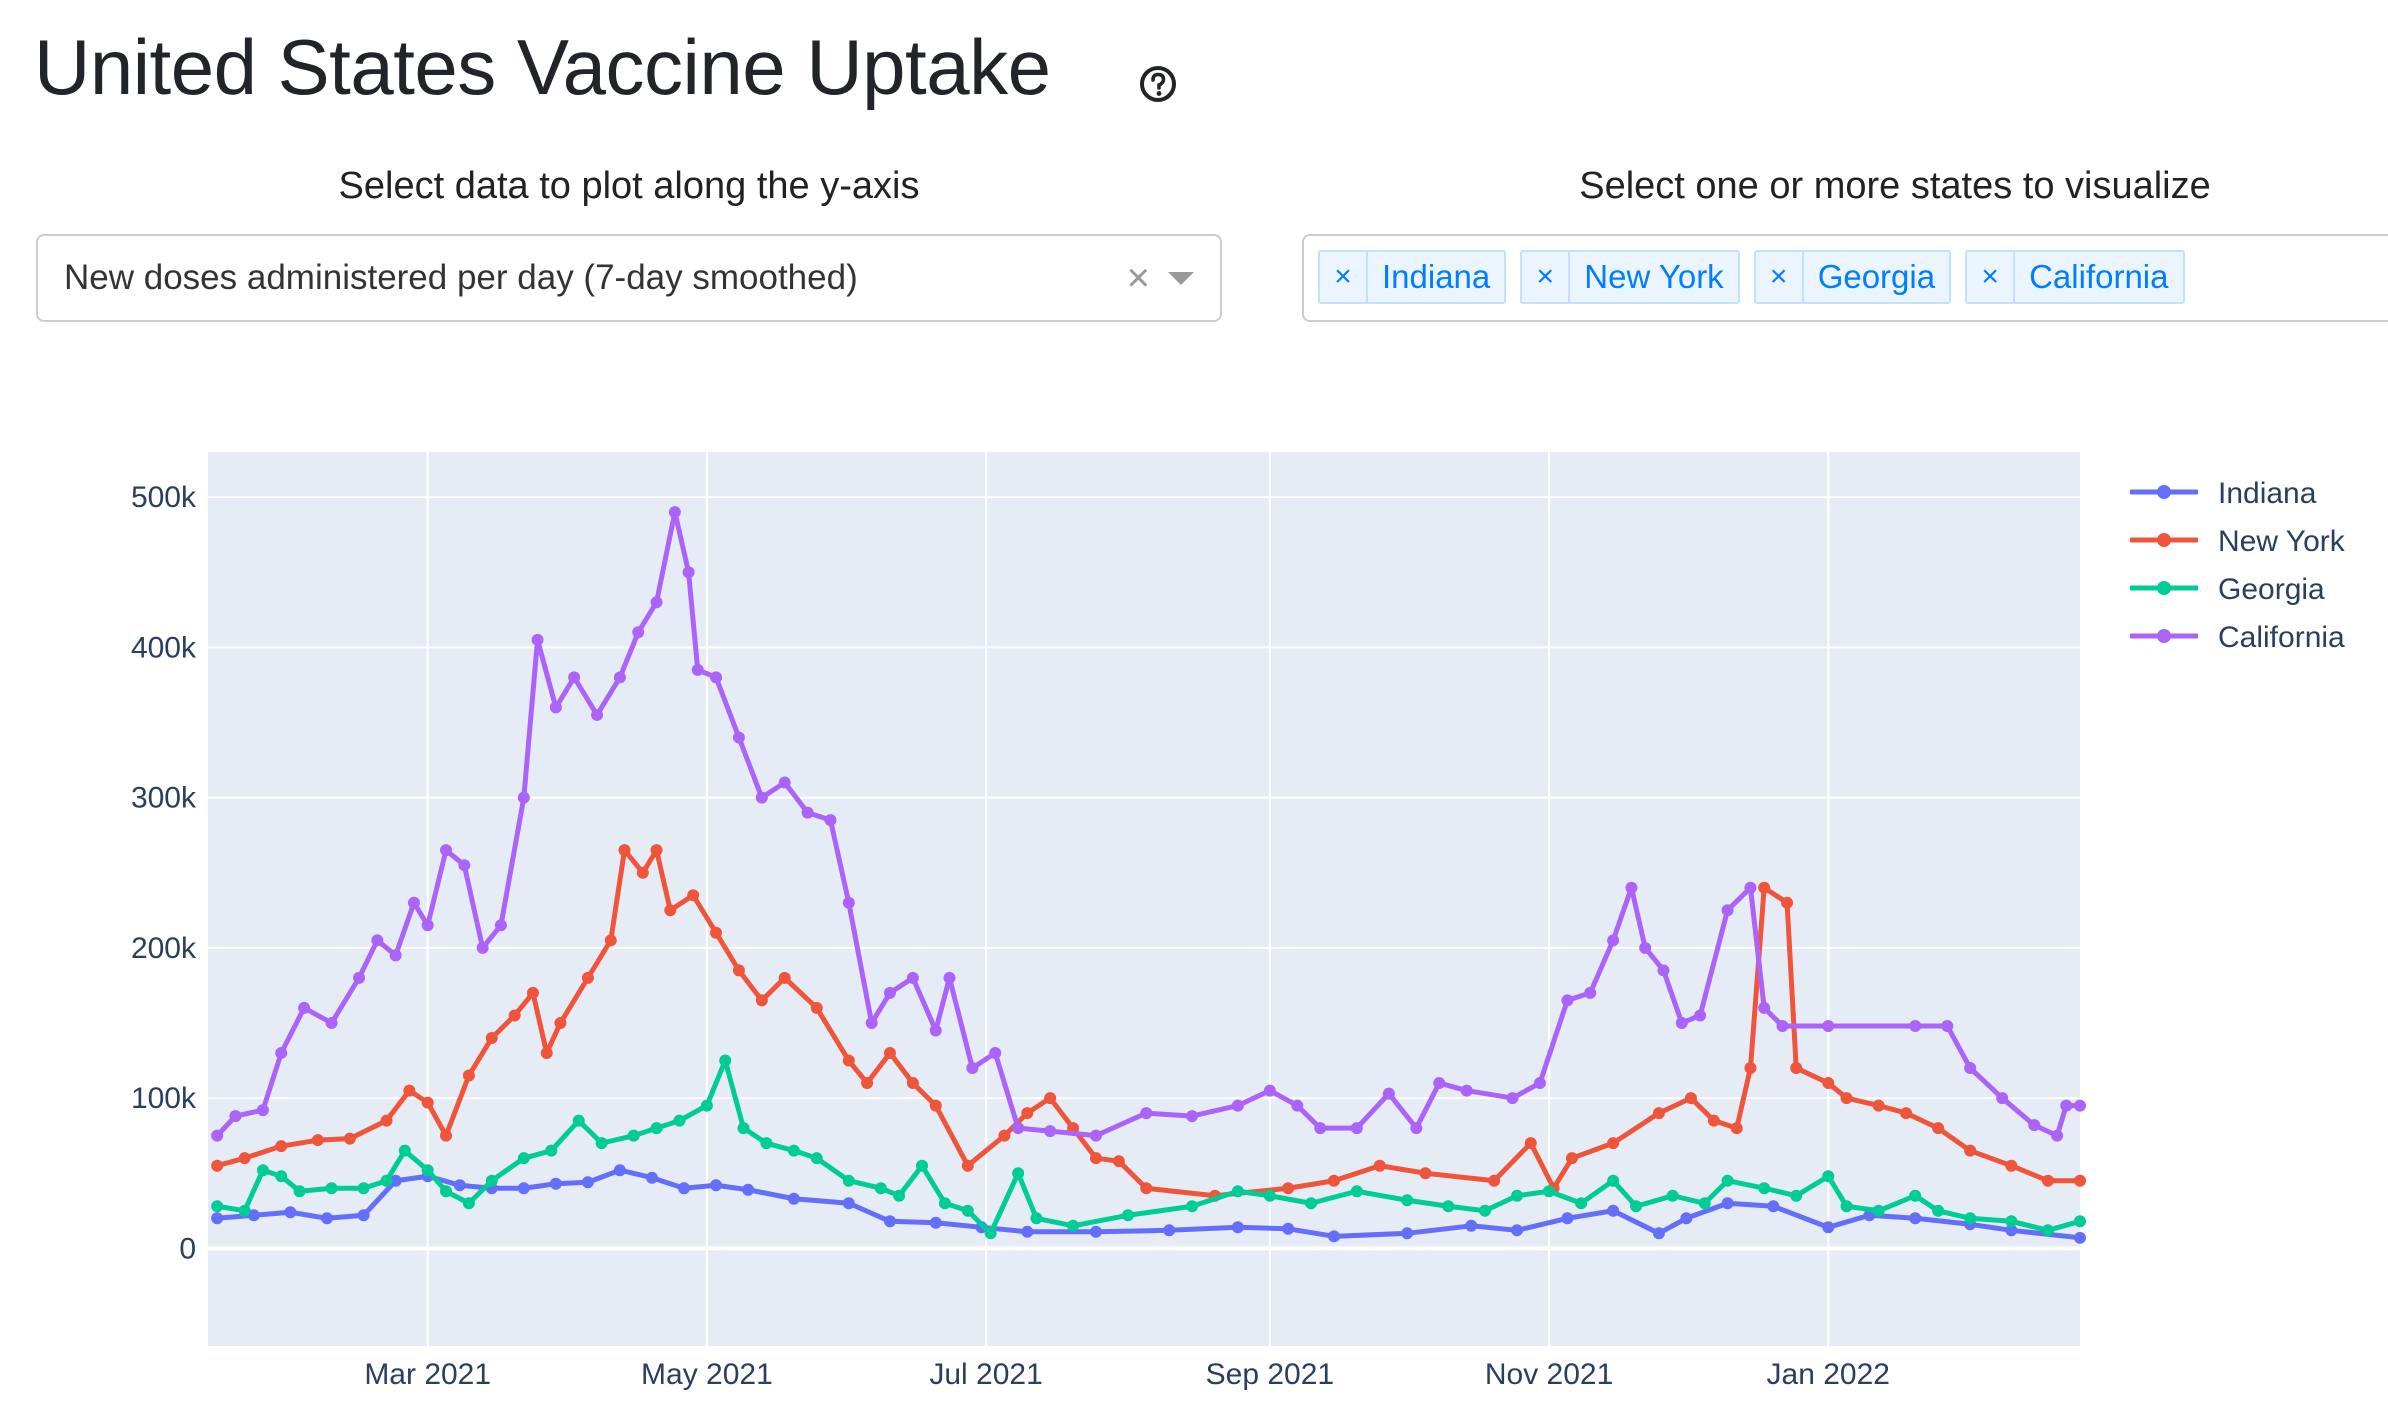 This screenshot has width=2388, height=1428. Describe the element at coordinates (707, 1374) in the screenshot. I see `x-tick-label: May 2021` at that location.